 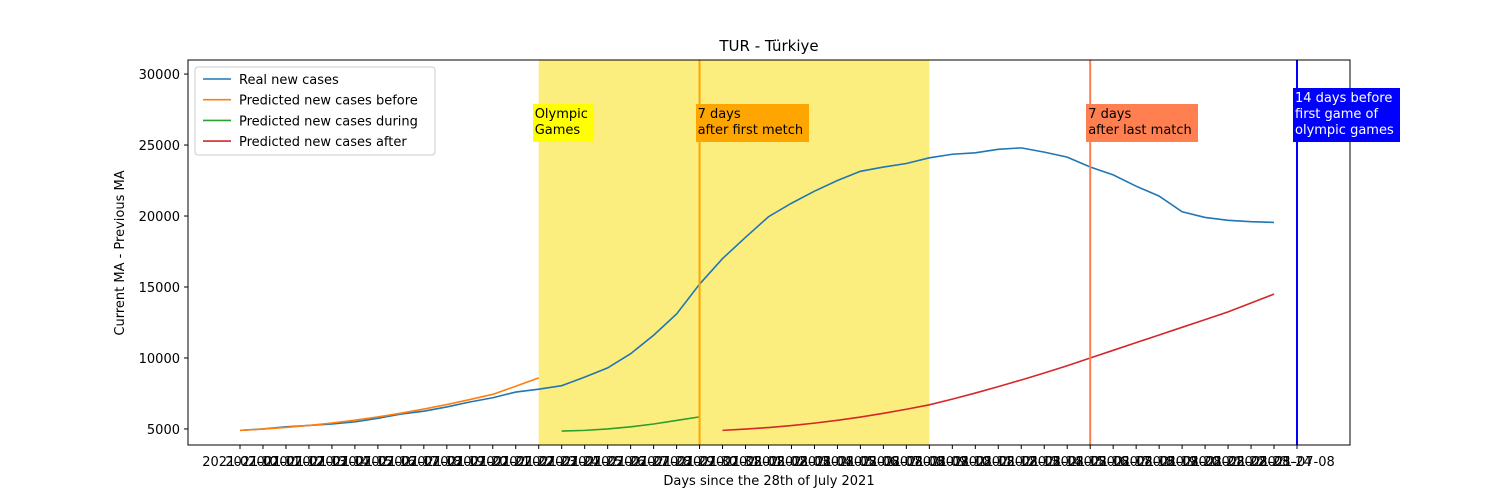 What do you see at coordinates (1297, 462) in the screenshot?
I see `x-tick-label: 2021-07-08` at bounding box center [1297, 462].